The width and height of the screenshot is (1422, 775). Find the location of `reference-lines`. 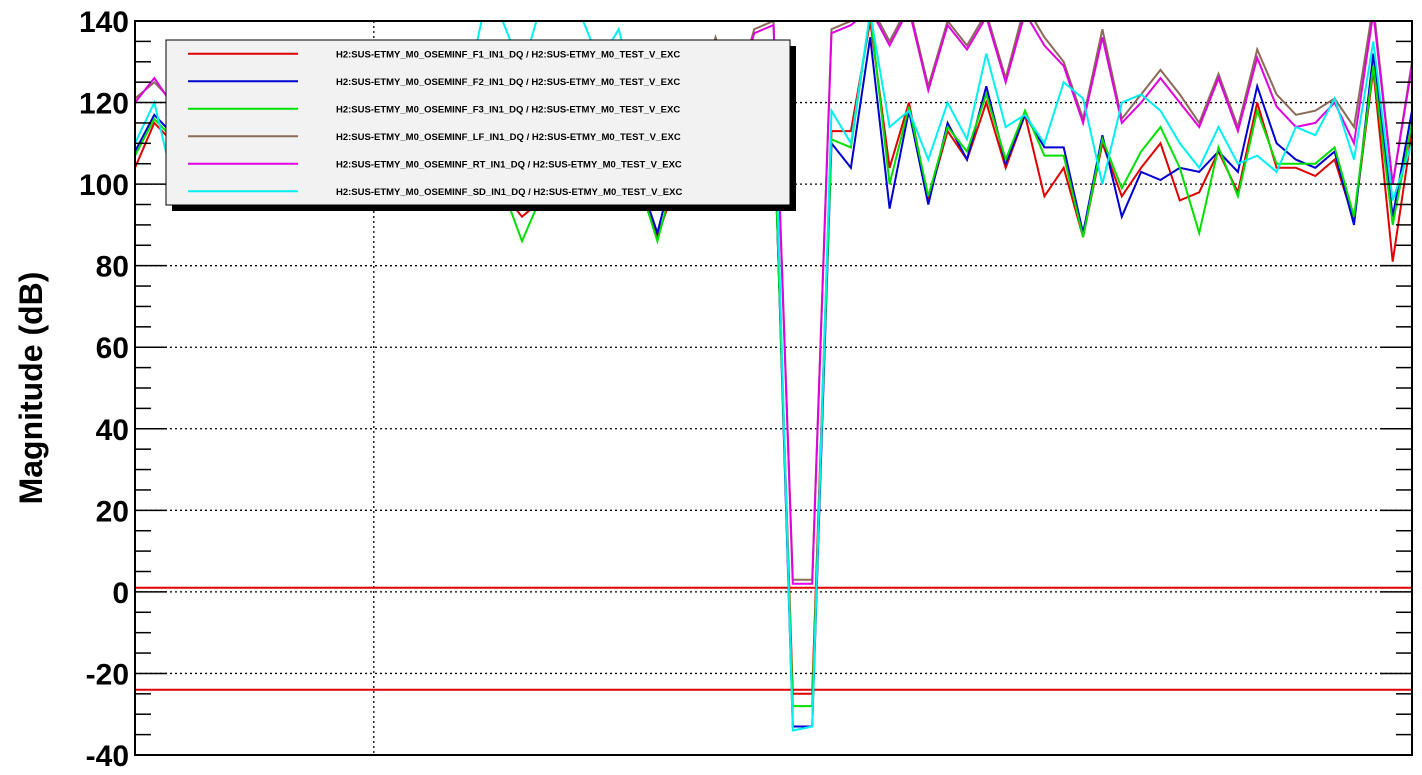

reference-lines is located at coordinates (773, 638).